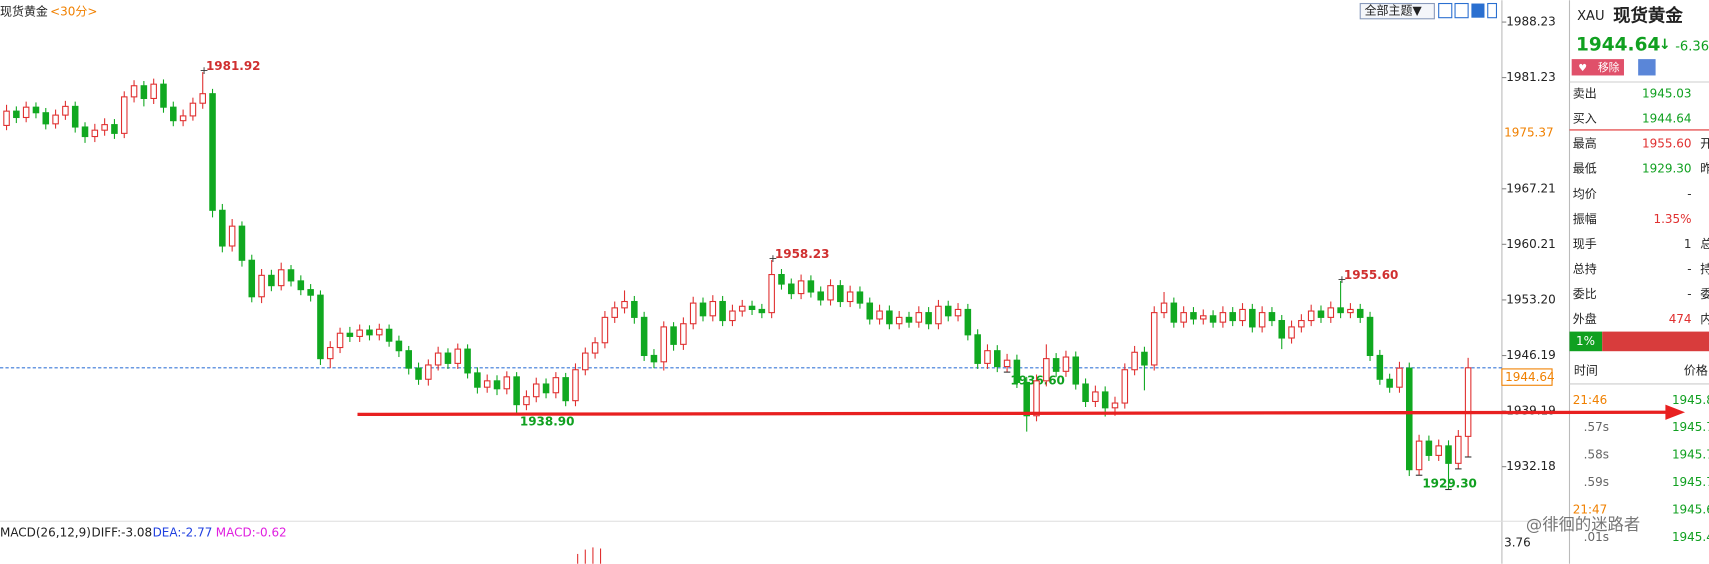  What do you see at coordinates (1394, 10) in the screenshot?
I see `theme-label: 全部主题▼` at bounding box center [1394, 10].